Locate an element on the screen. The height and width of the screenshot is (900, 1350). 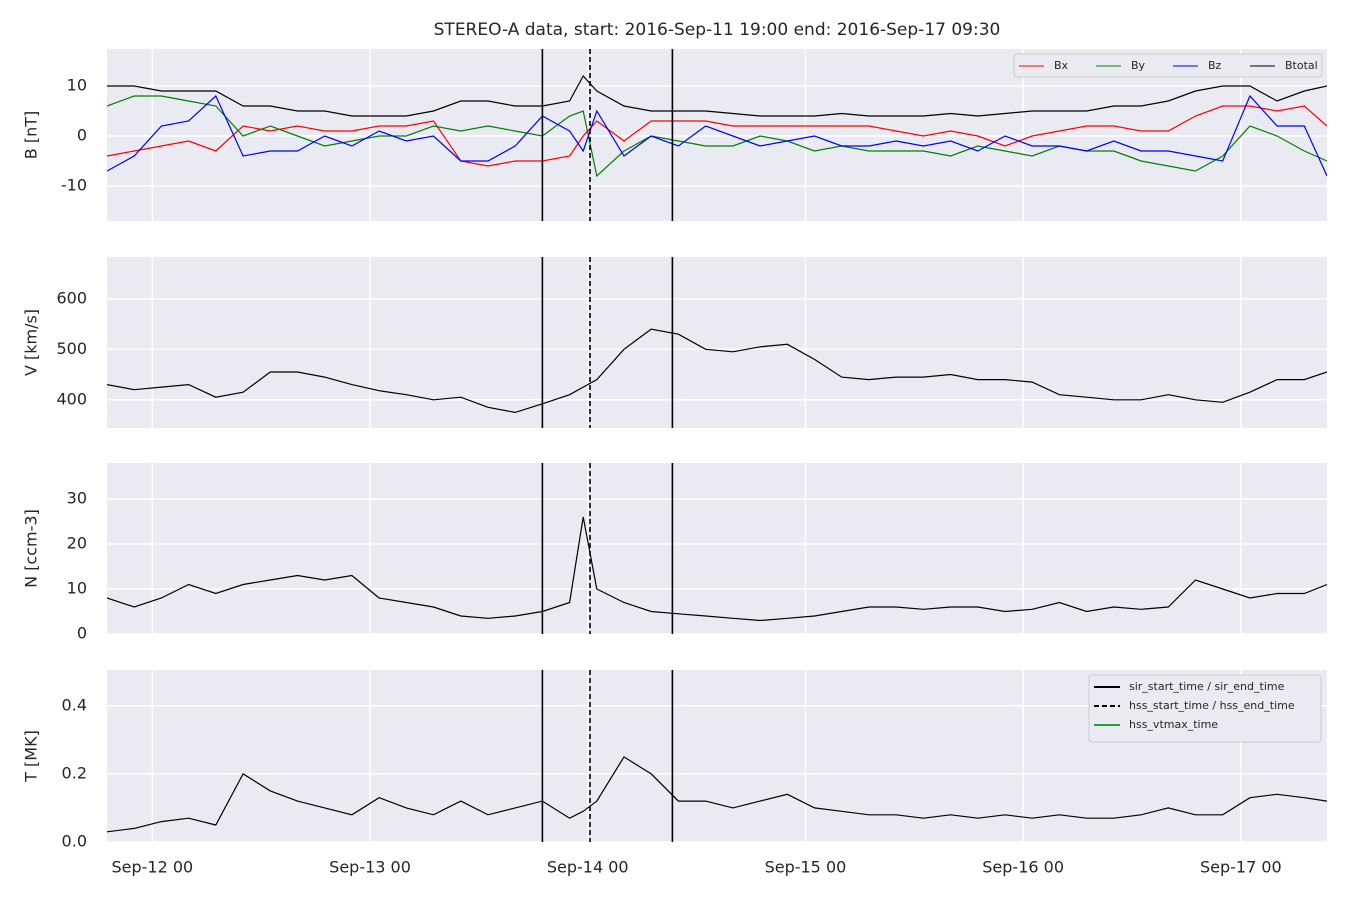
legend-label: hss_start_time / hss_end_time is located at coordinates (1212, 705).